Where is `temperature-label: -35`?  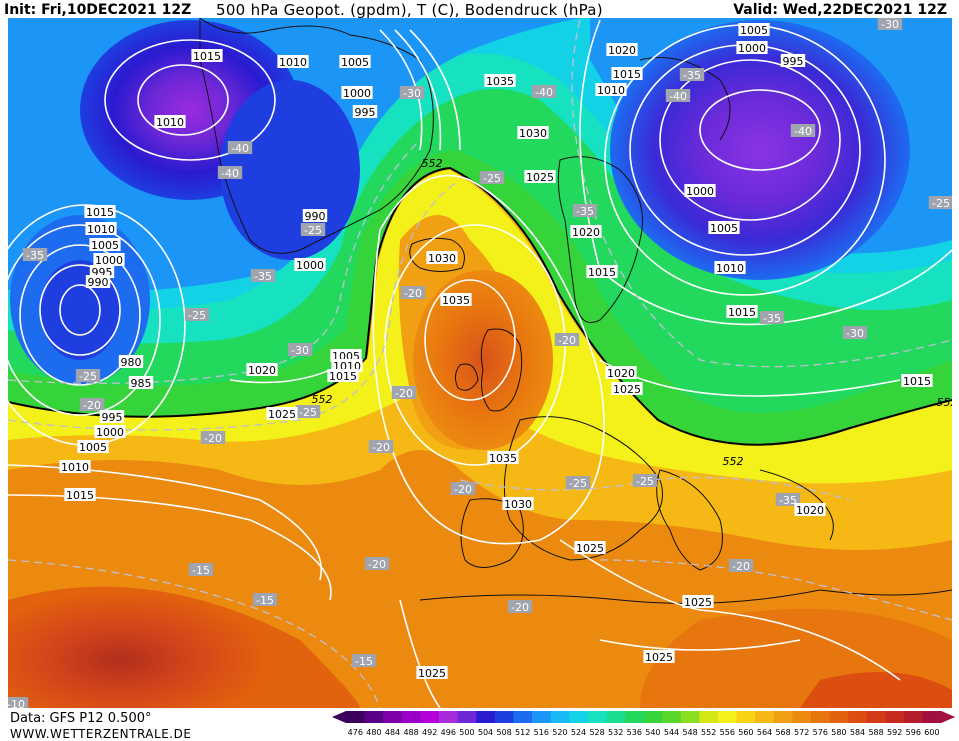
temperature-label: -35 is located at coordinates (692, 75).